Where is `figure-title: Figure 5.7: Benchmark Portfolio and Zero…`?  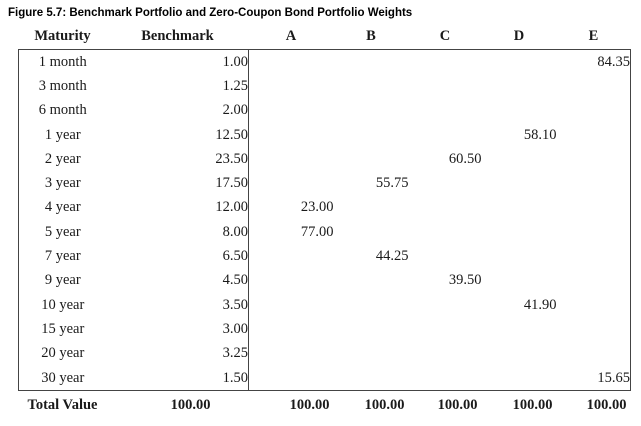
figure-title: Figure 5.7: Benchmark Portfolio and Zero… is located at coordinates (210, 13).